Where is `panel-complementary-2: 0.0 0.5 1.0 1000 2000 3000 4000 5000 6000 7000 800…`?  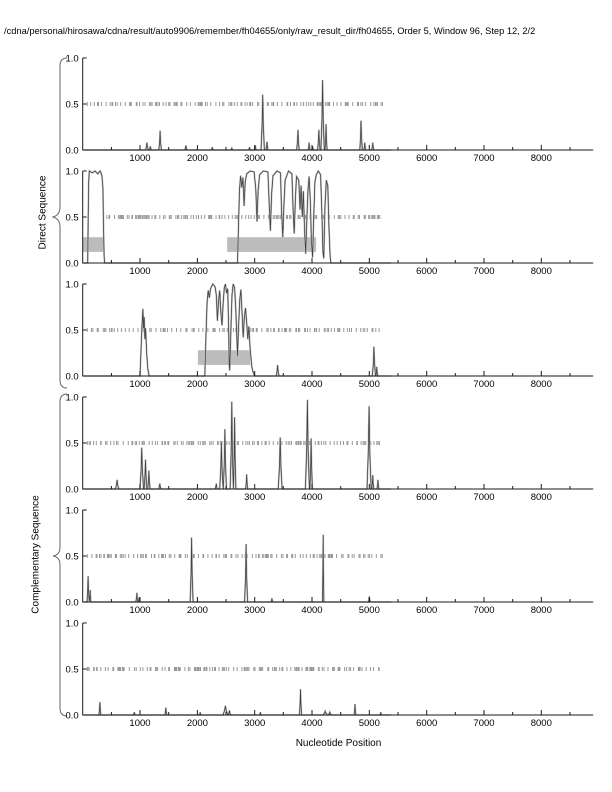
panel-complementary-2: 0.0 0.5 1.0 1000 2000 3000 4000 5000 6000 7000 800… is located at coordinates (329, 561).